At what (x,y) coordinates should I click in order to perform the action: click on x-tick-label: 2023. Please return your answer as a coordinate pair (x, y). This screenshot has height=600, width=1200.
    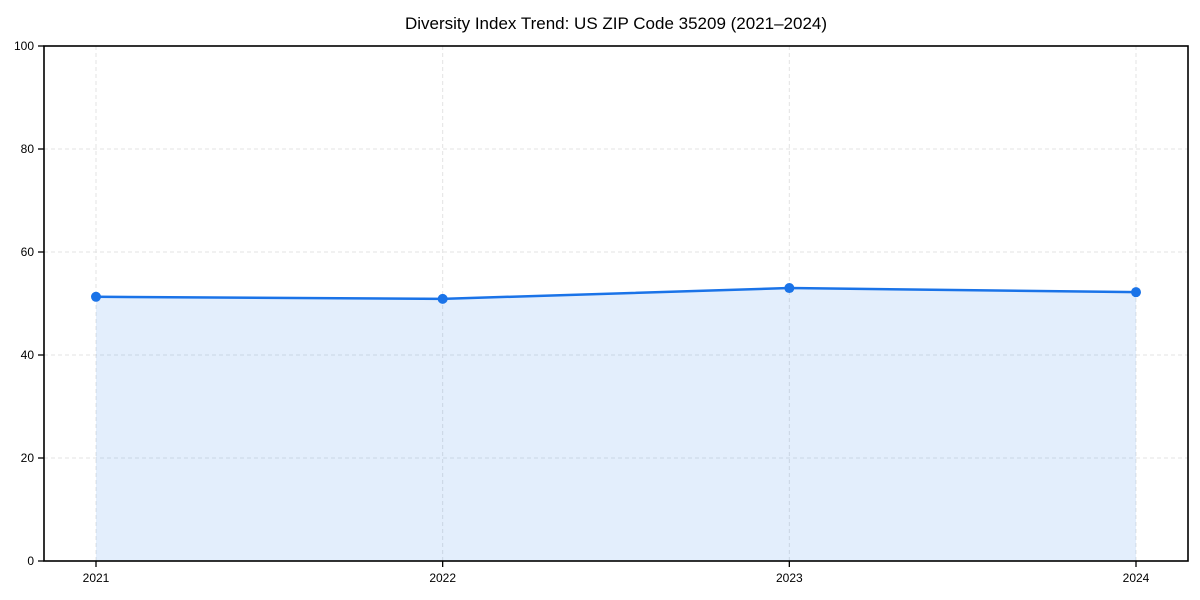
    Looking at the image, I should click on (789, 578).